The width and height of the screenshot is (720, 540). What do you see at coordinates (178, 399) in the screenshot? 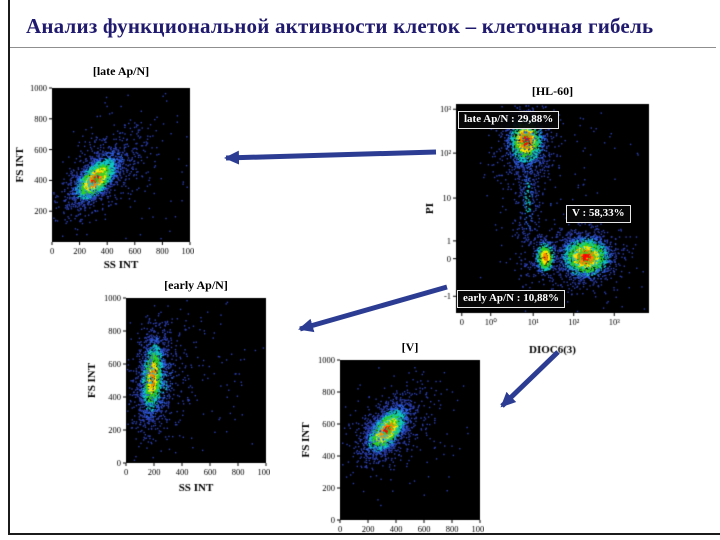
I see `scatter-canvas-early-apn` at bounding box center [178, 399].